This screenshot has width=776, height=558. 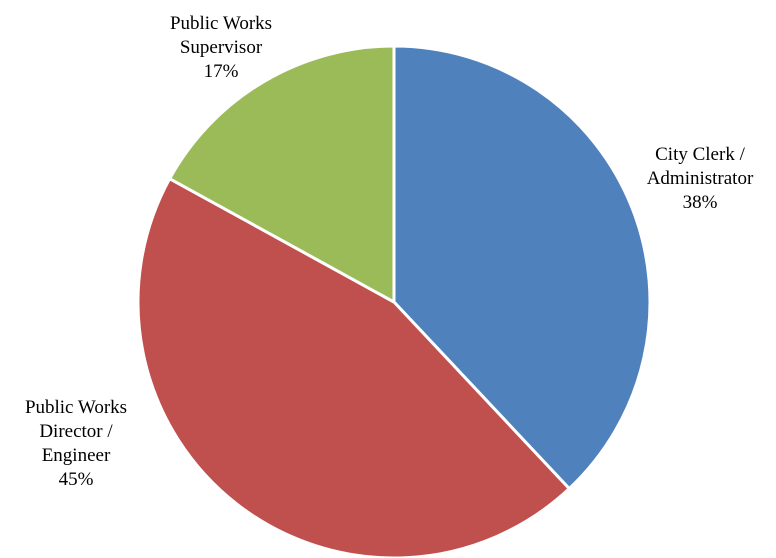 What do you see at coordinates (76, 431) in the screenshot?
I see `pie-slice-label-line: Director /` at bounding box center [76, 431].